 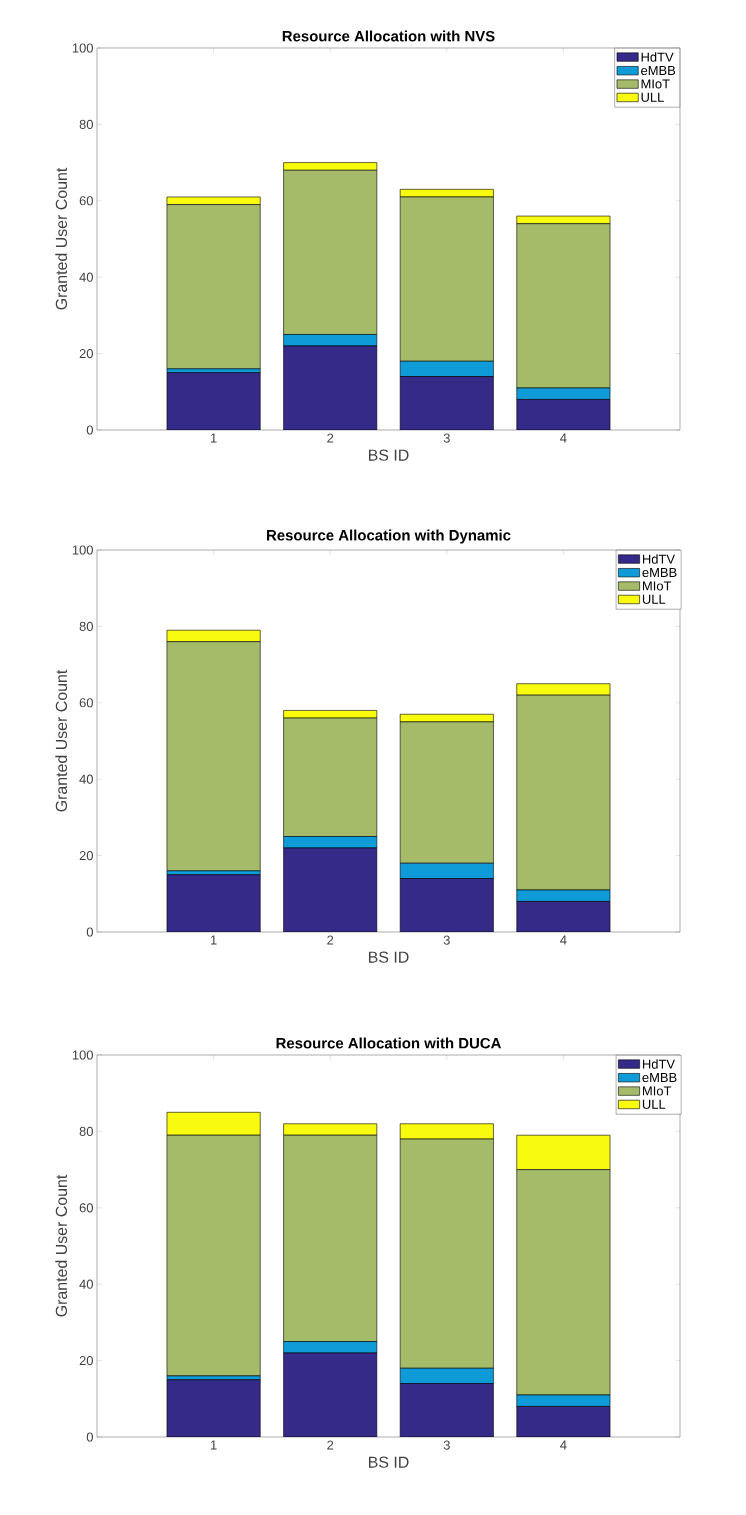 I want to click on chart-title: Resource Allocation with NVS, so click(x=388, y=36).